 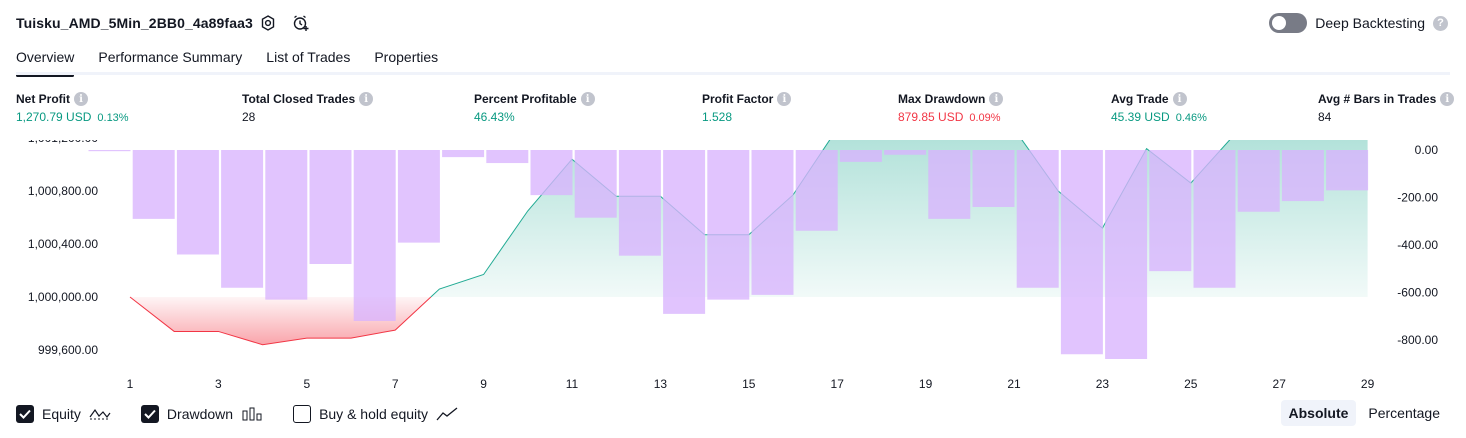 I want to click on tab-overview: Overview, so click(x=45, y=60).